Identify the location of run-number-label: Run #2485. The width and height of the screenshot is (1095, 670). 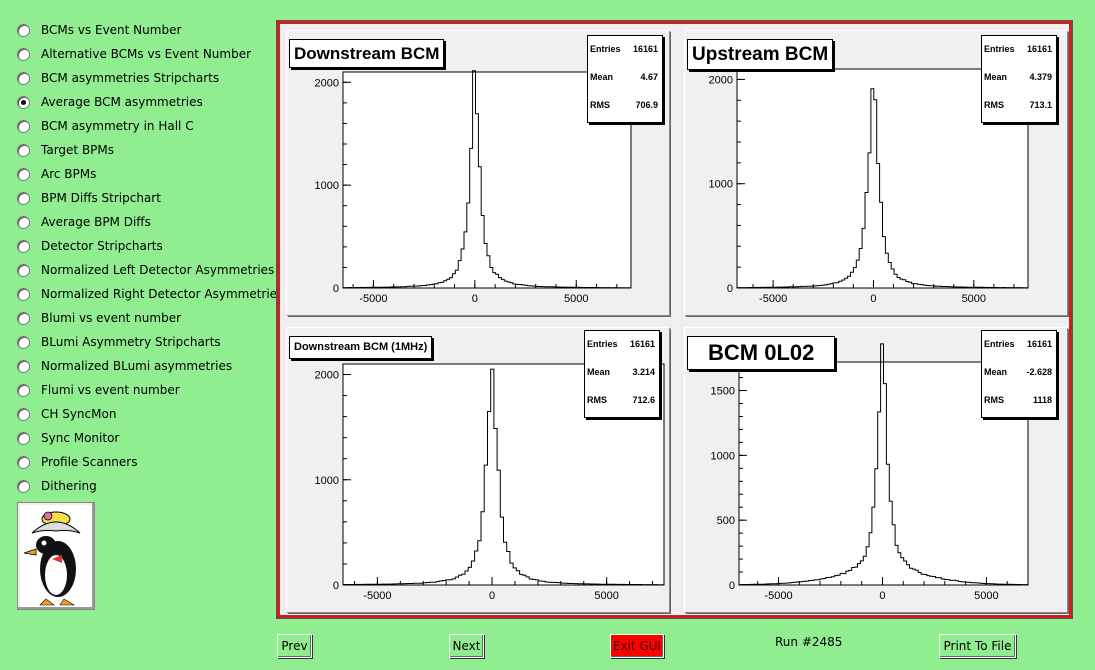
(809, 642).